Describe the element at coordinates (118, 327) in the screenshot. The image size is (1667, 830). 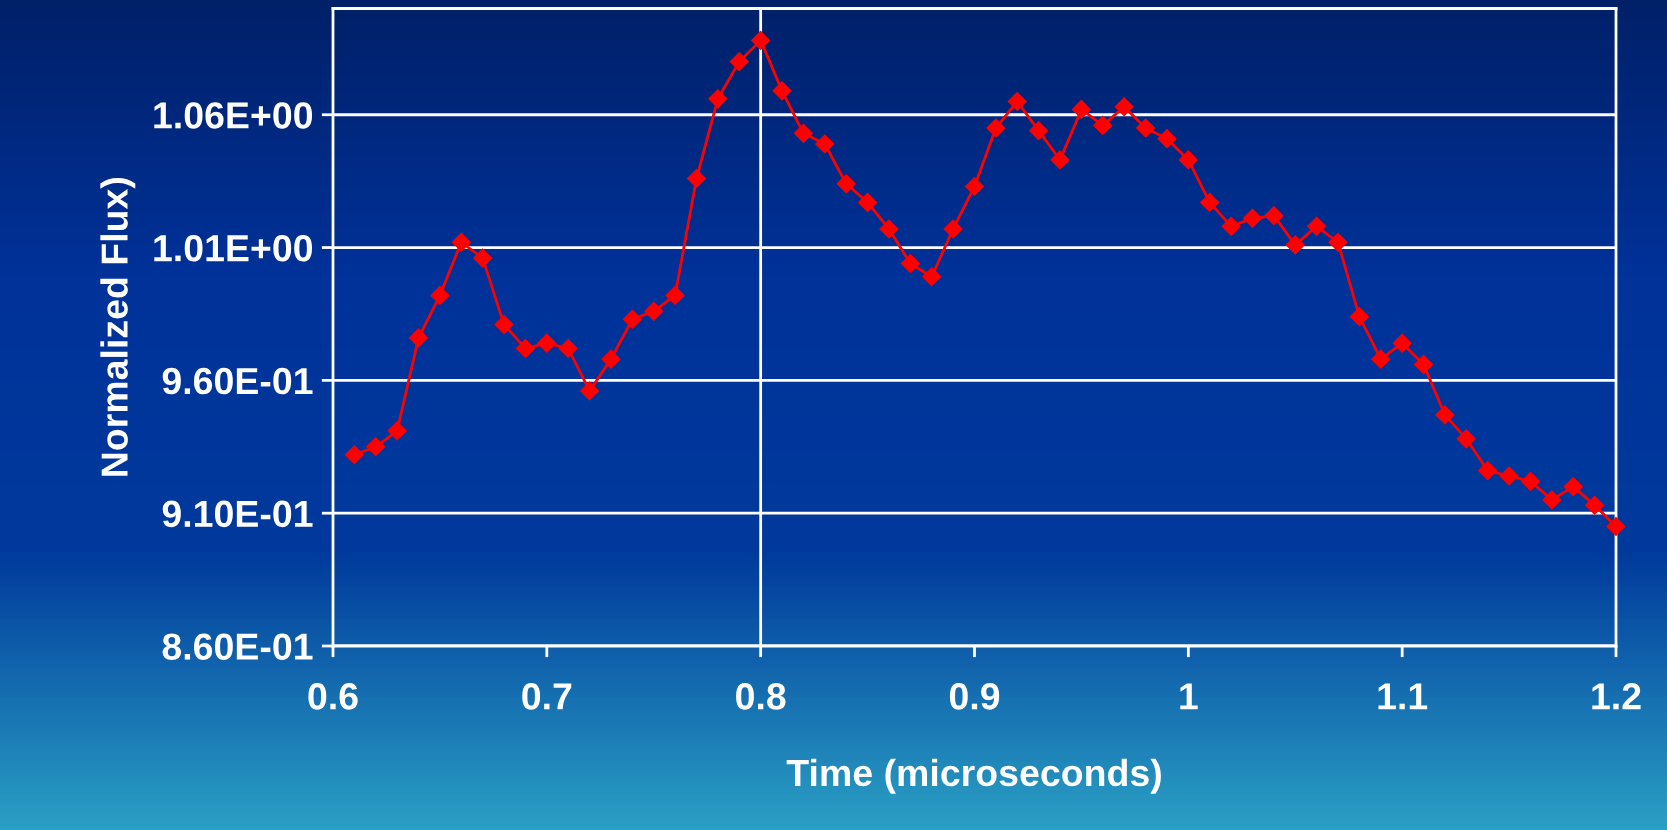
I see `y-axis-title: Normalized Flux)` at that location.